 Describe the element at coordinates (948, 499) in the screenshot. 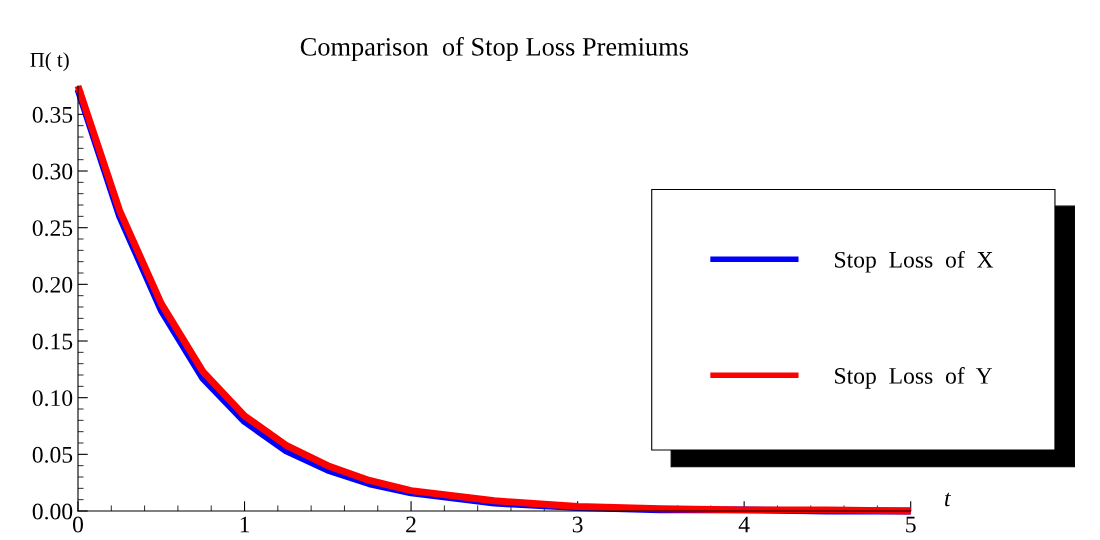

I see `x-axis-title: t` at that location.